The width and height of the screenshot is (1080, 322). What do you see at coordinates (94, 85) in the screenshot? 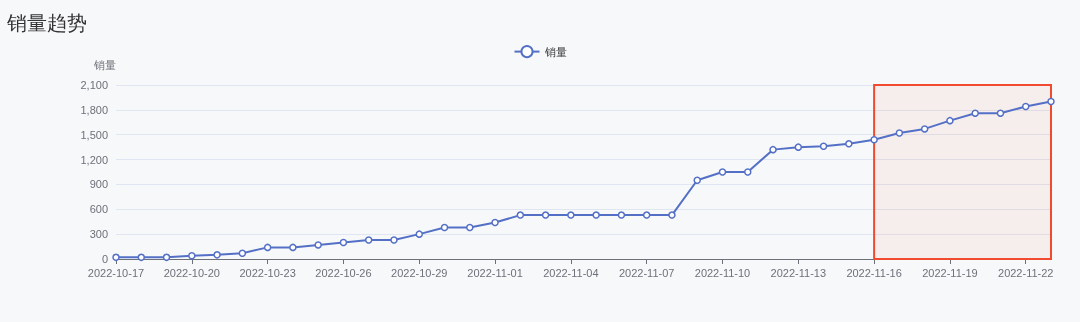
I see `y-tick-label: 2,100` at bounding box center [94, 85].